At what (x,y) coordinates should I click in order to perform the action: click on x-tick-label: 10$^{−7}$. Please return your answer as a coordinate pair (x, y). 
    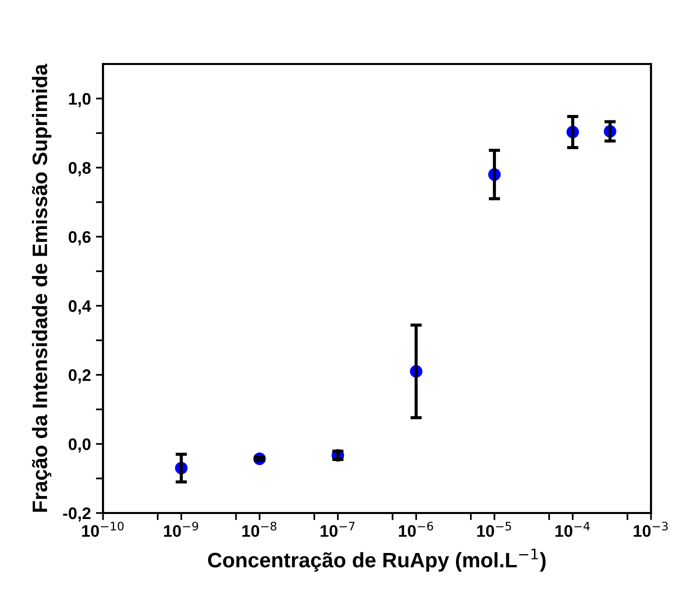
    Looking at the image, I should click on (337, 529).